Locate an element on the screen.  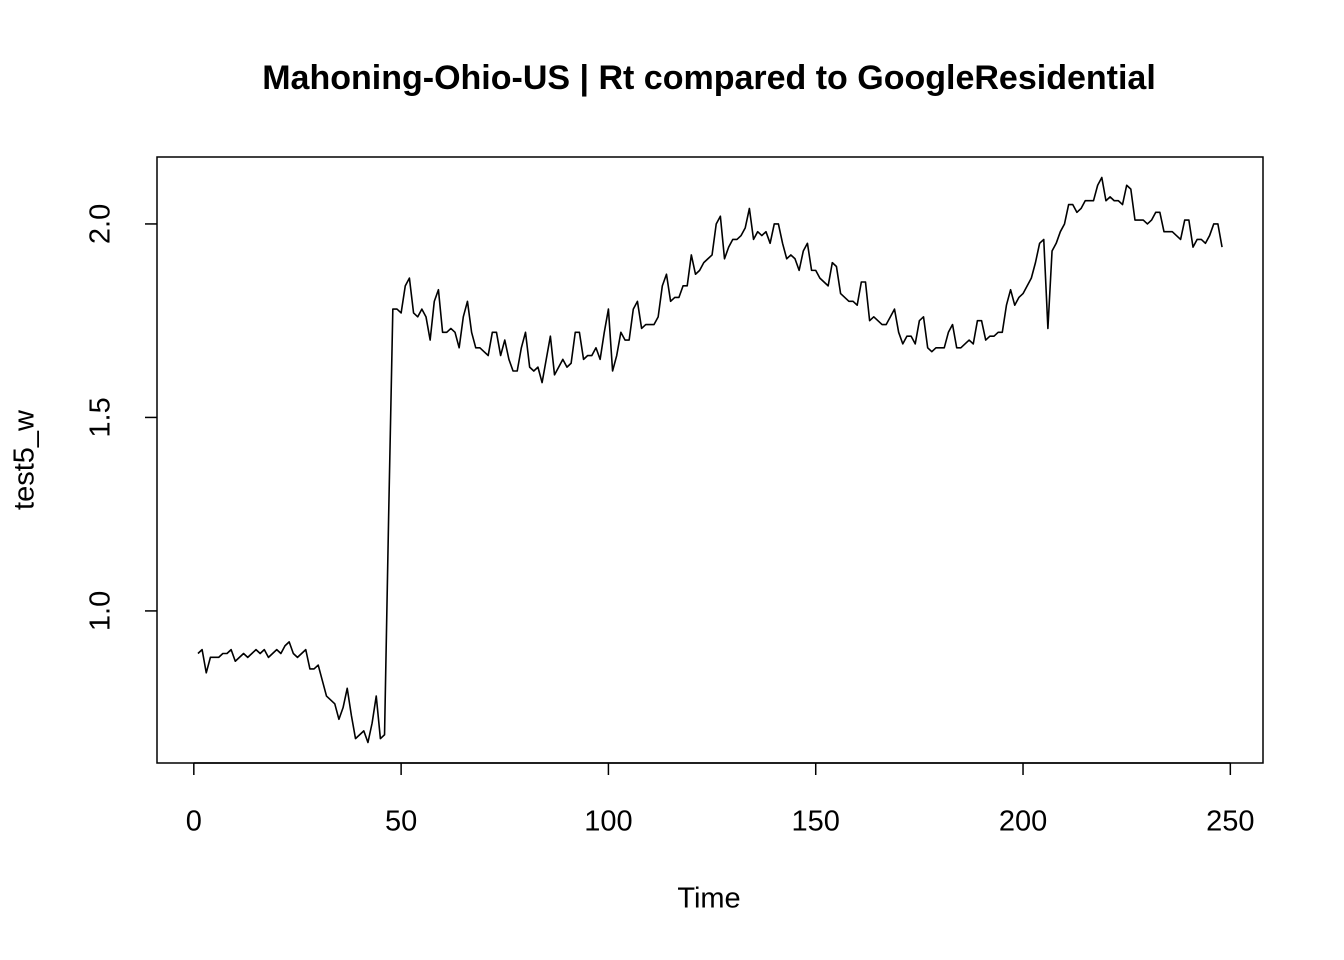
x-tick-label: 150 is located at coordinates (816, 822).